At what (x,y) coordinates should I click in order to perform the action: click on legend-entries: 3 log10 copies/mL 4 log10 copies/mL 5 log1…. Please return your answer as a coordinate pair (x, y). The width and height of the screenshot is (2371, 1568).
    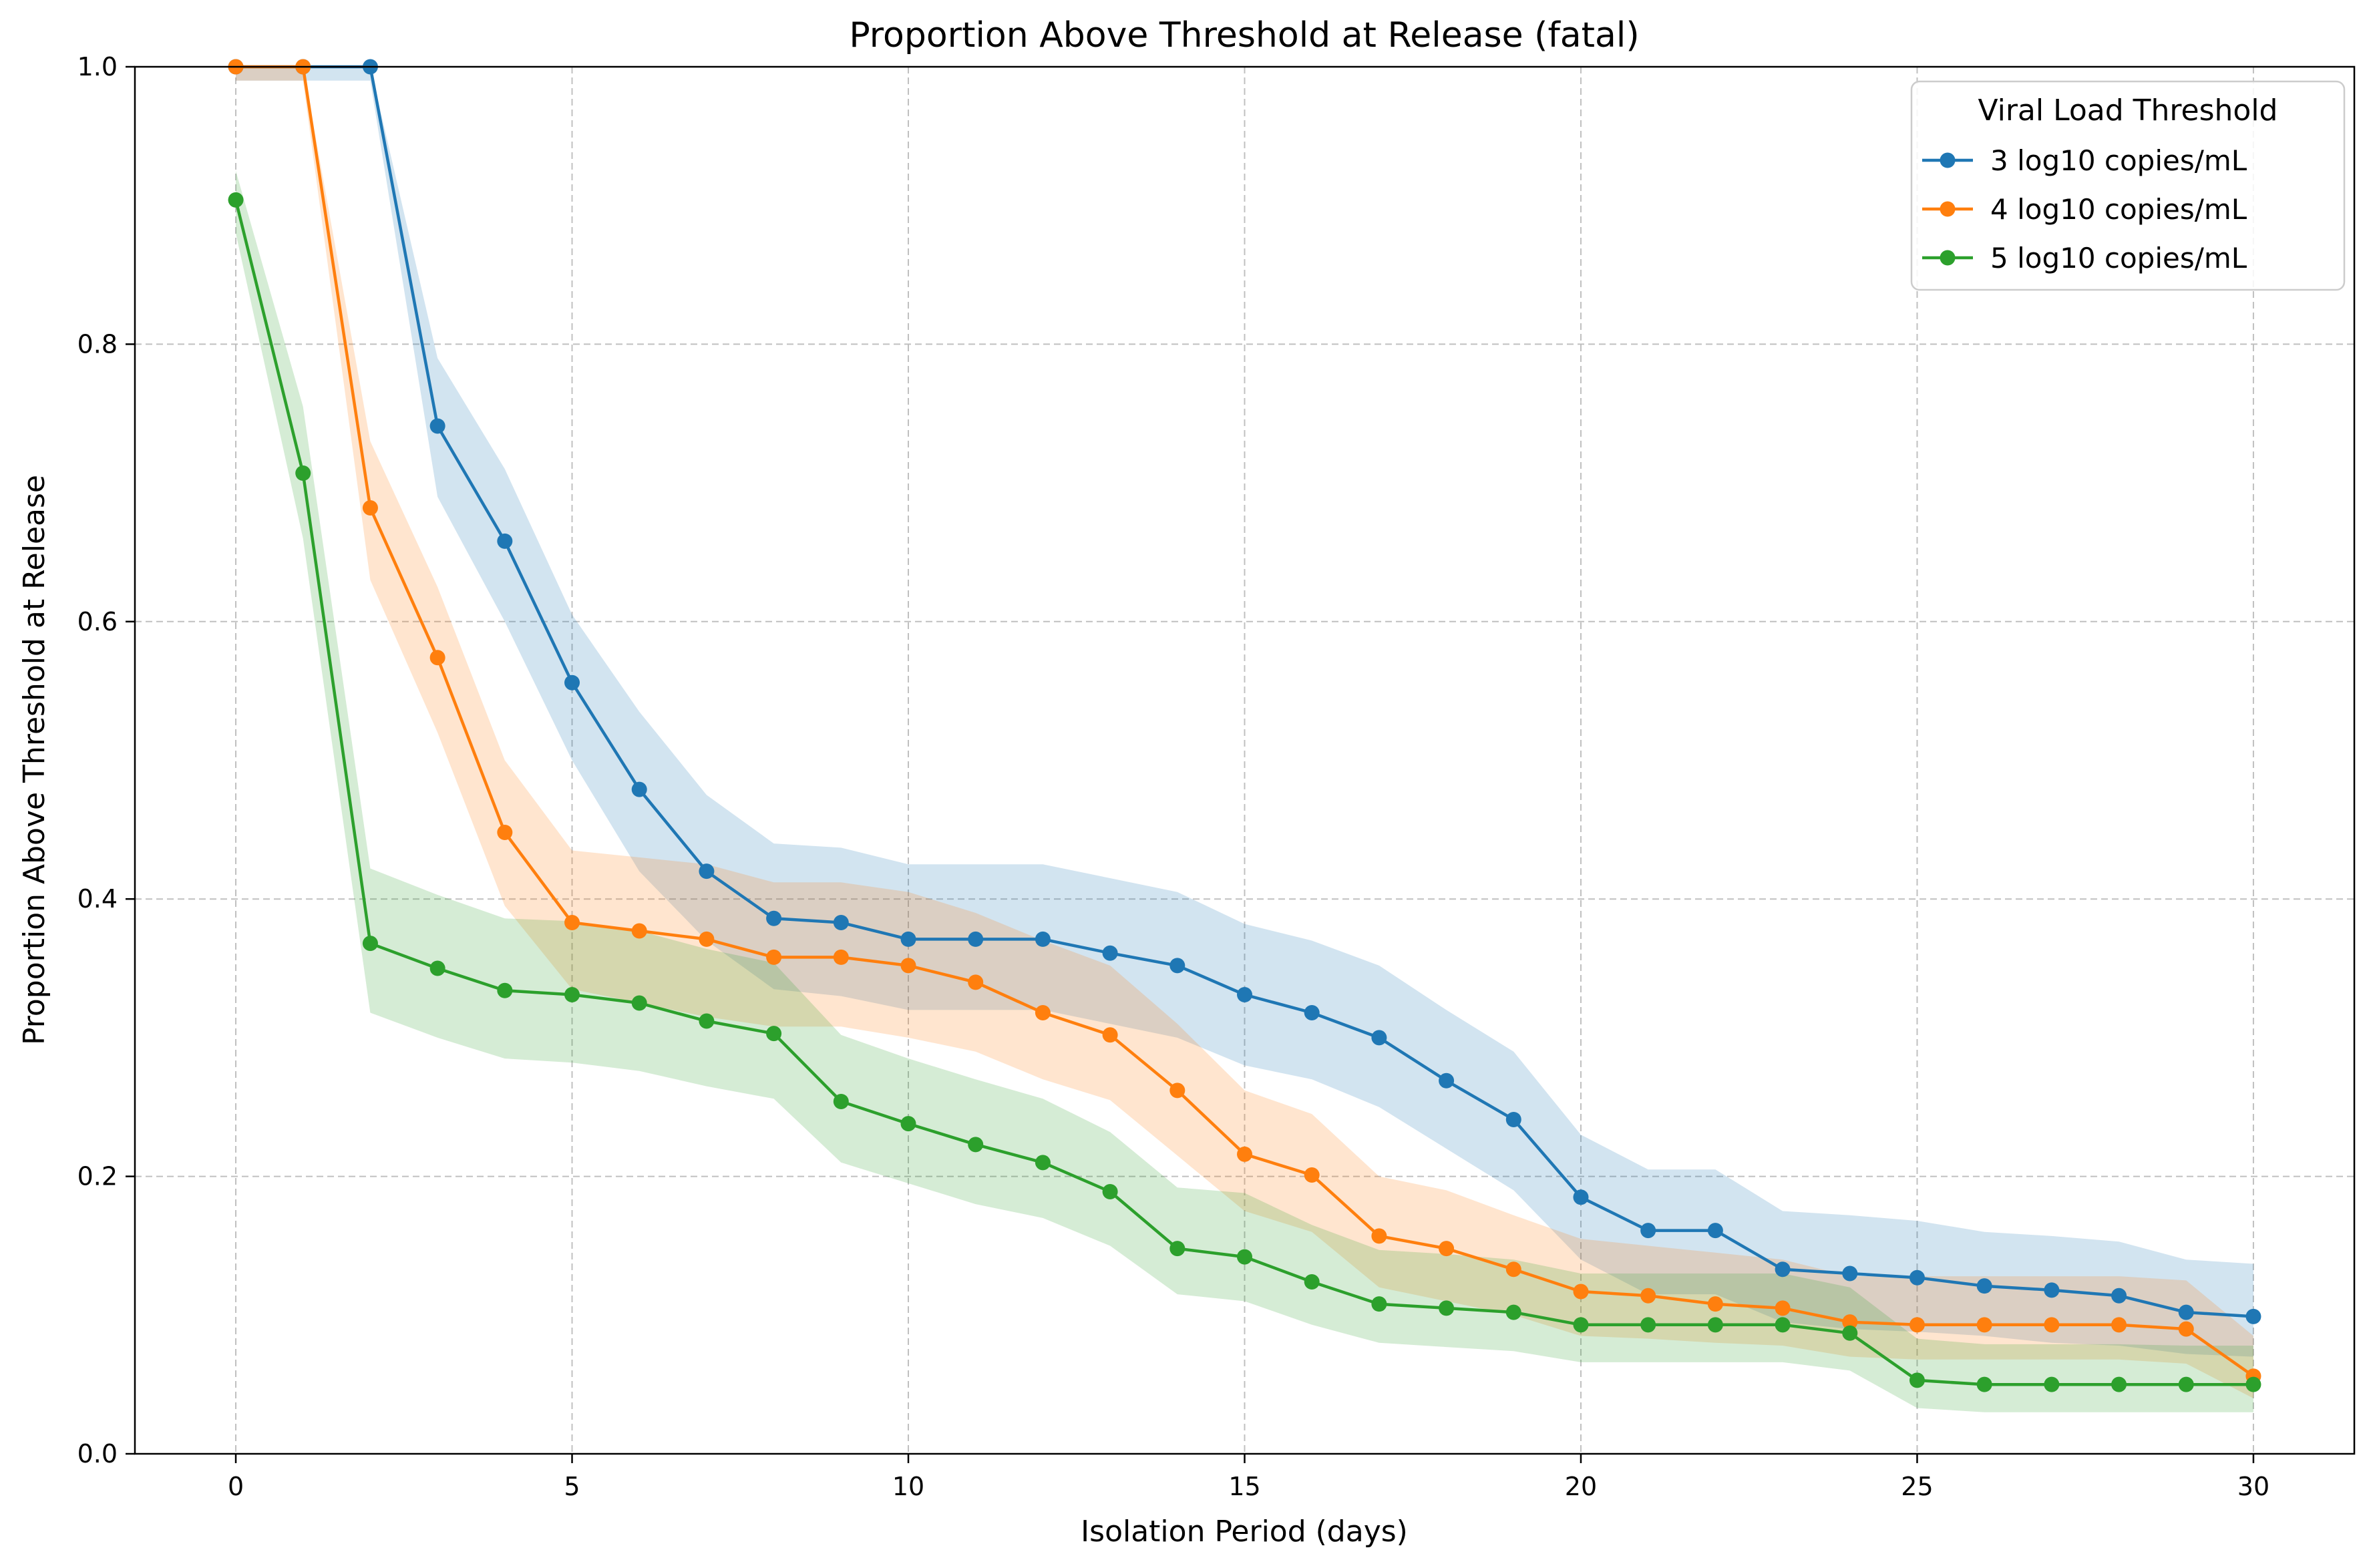
    Looking at the image, I should click on (2084, 209).